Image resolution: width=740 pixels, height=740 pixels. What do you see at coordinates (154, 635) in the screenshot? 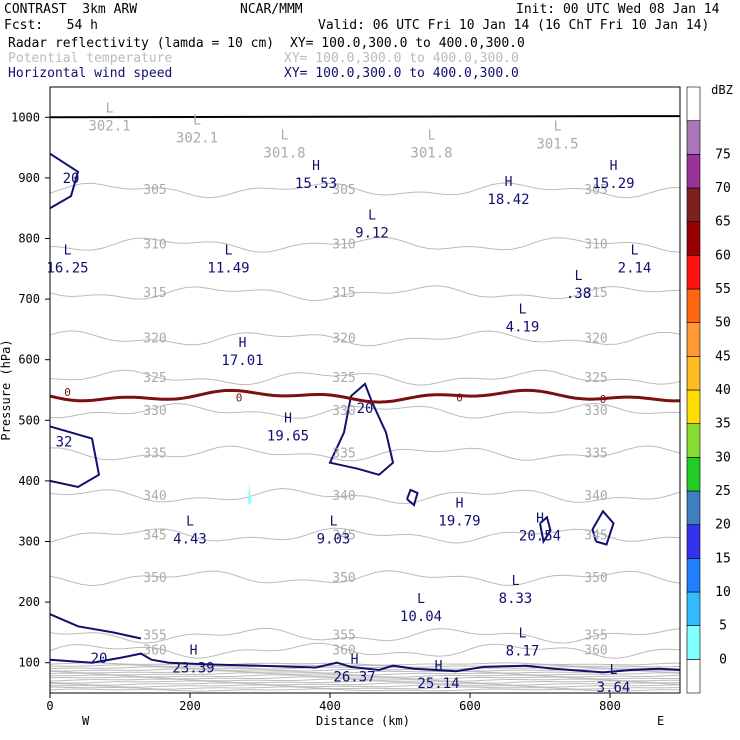
I see `theta-label: 355` at bounding box center [154, 635].